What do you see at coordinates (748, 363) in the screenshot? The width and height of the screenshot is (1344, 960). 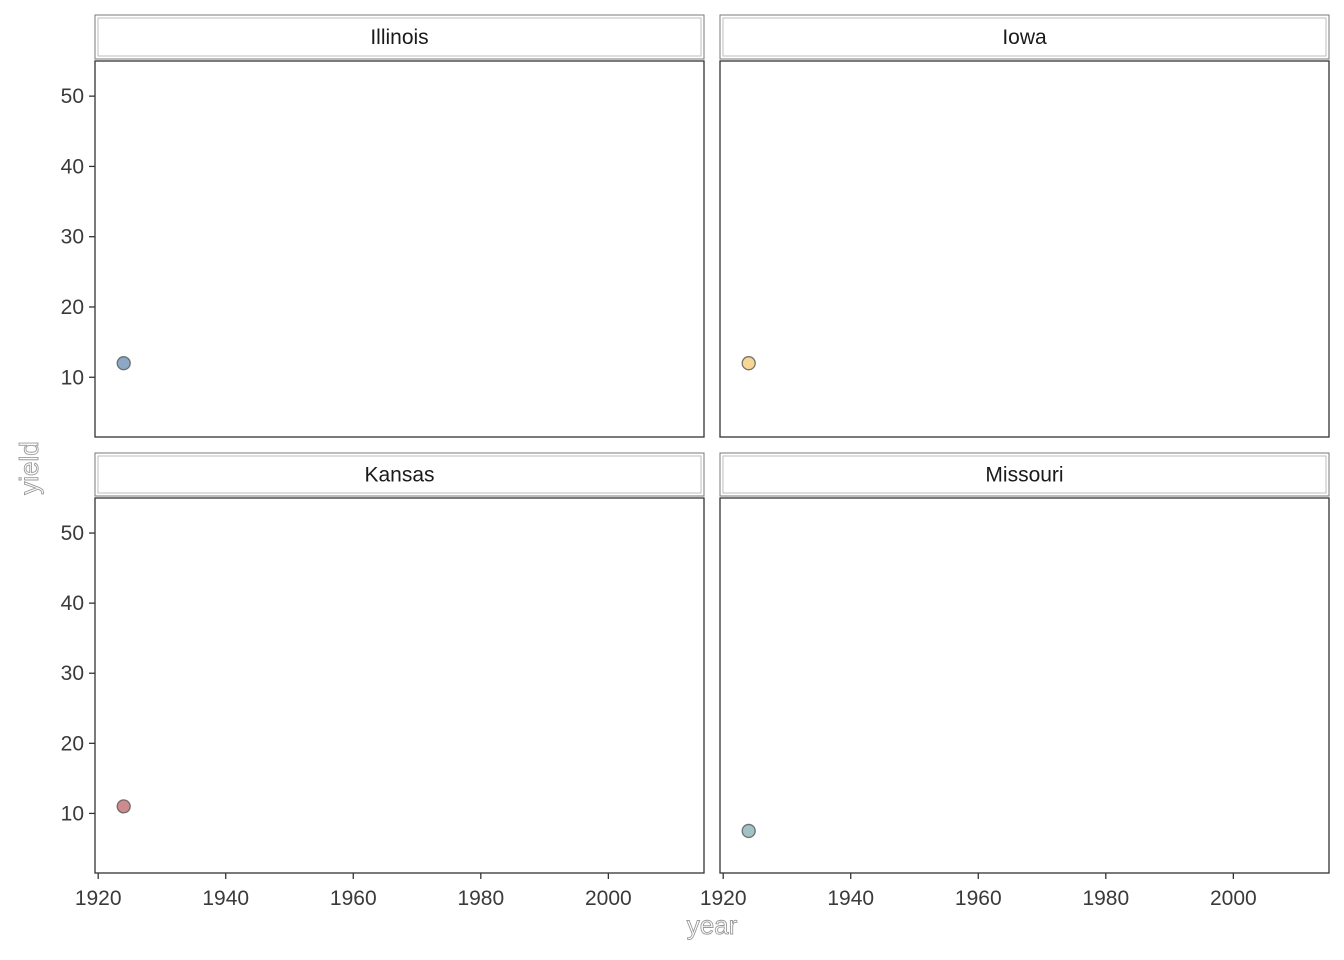 I see `data-point-iowa` at bounding box center [748, 363].